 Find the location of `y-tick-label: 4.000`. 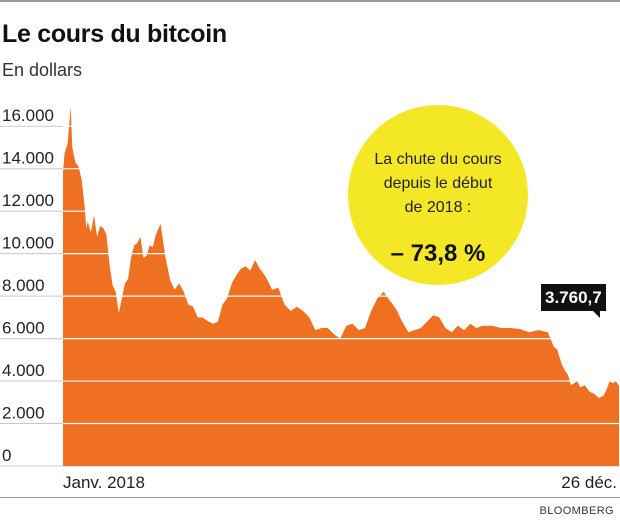

y-tick-label: 4.000 is located at coordinates (23, 370).